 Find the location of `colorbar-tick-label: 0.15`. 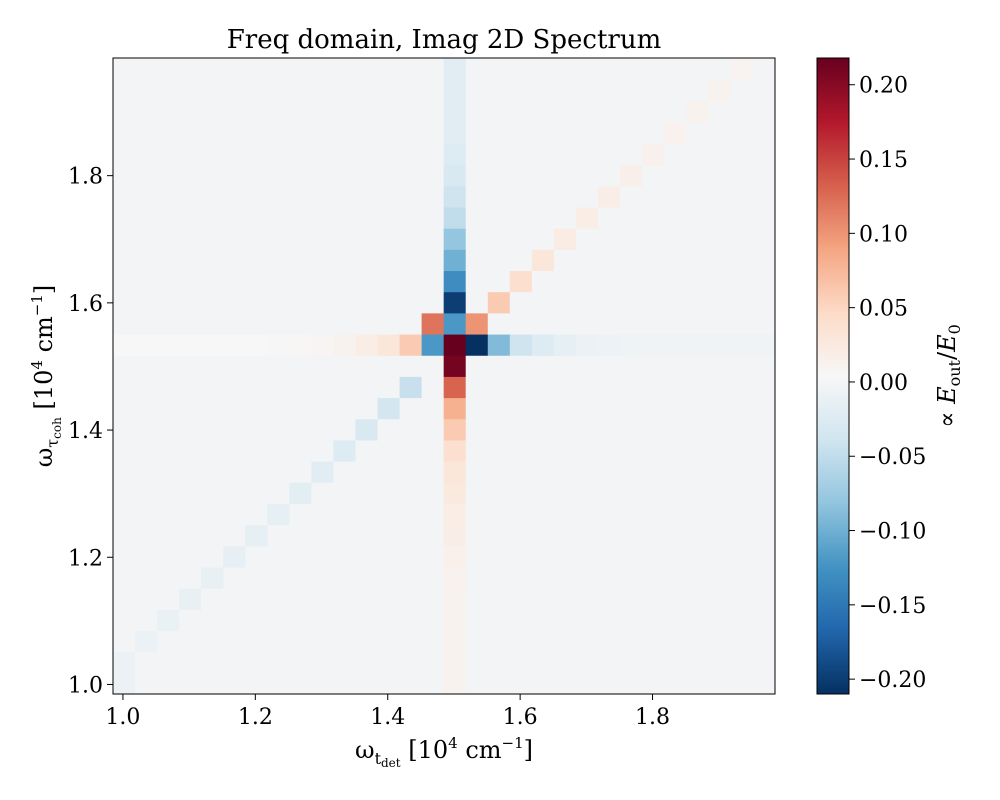

colorbar-tick-label: 0.15 is located at coordinates (883, 160).